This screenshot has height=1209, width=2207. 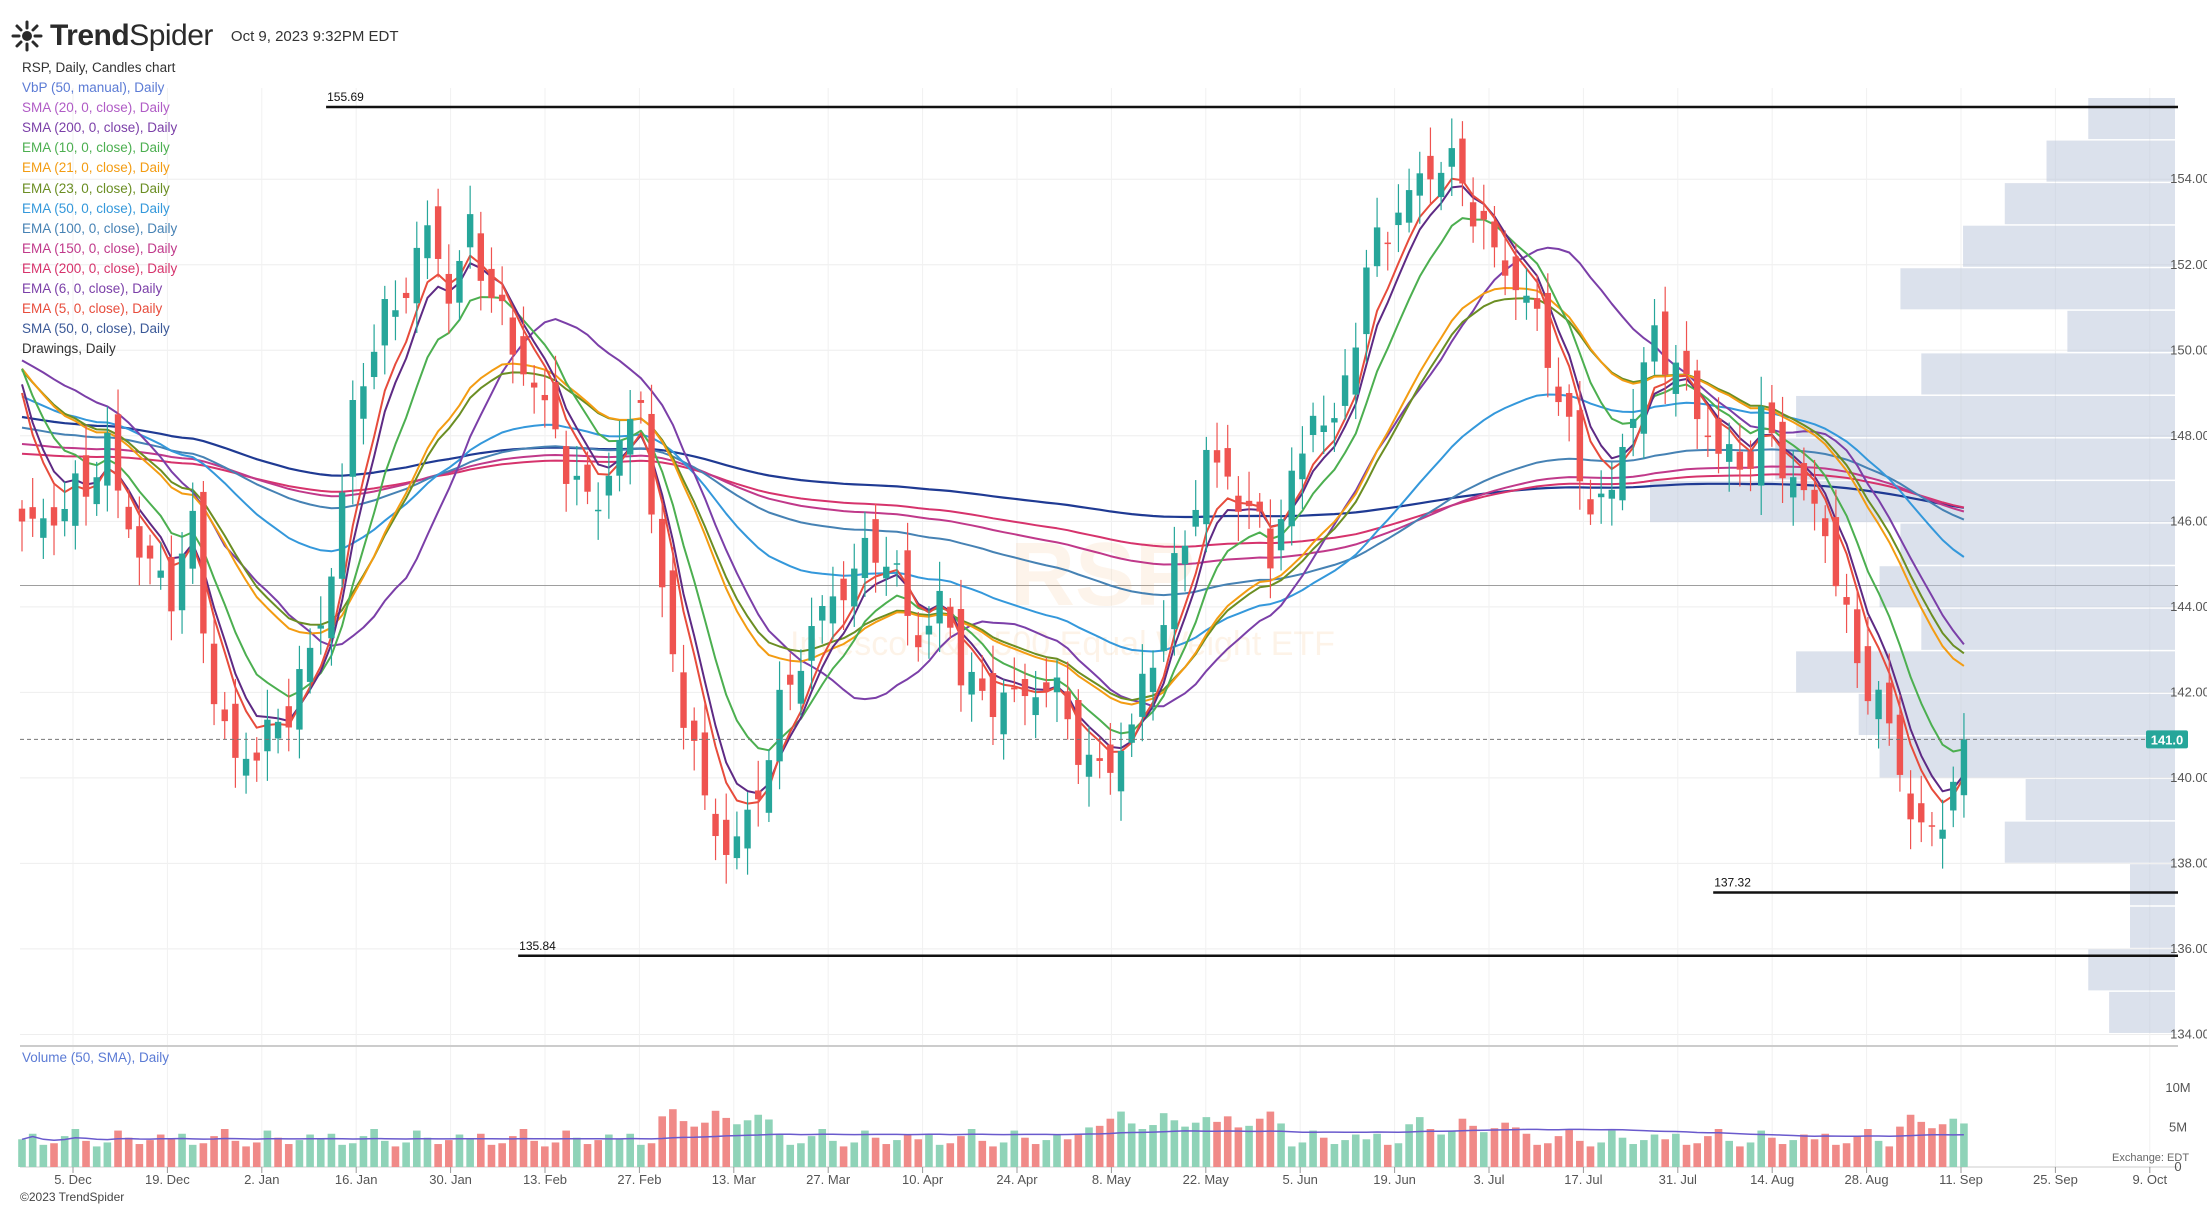 I want to click on legend-item: EMA (23, 0, close), Daily, so click(x=96, y=188).